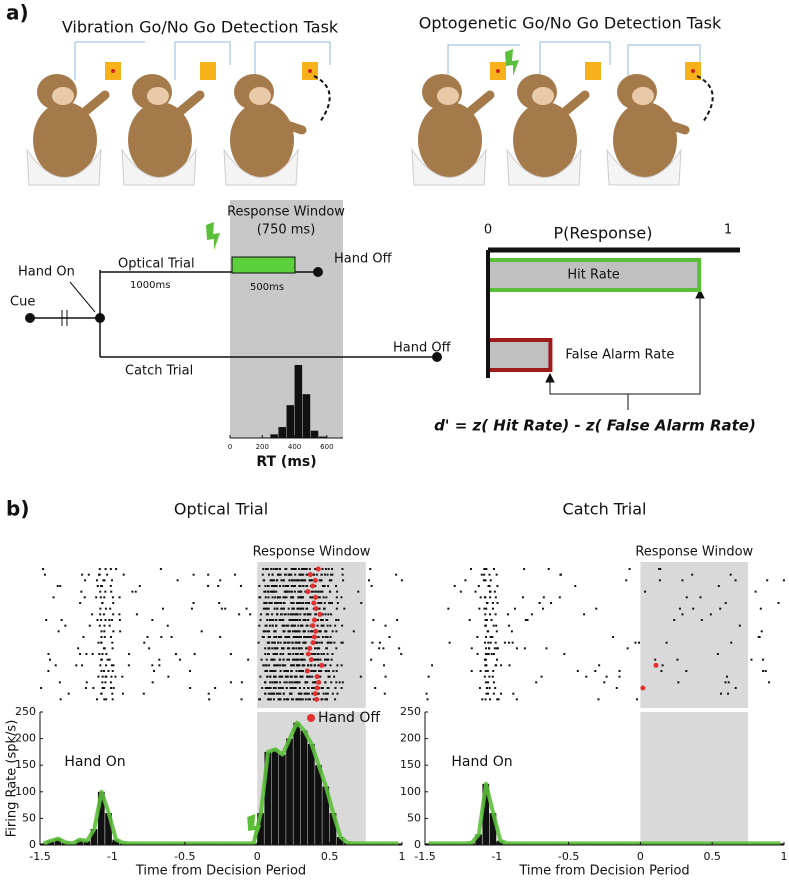 The height and width of the screenshot is (880, 789). I want to click on x-tick-label: 400, so click(294, 447).